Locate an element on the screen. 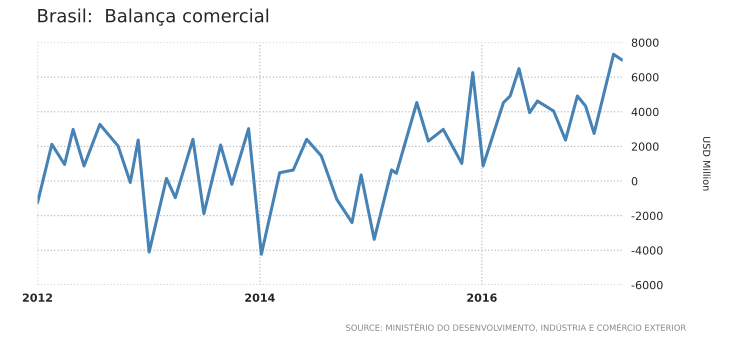 This screenshot has height=340, width=730. y-tick-label: -4000 is located at coordinates (647, 250).